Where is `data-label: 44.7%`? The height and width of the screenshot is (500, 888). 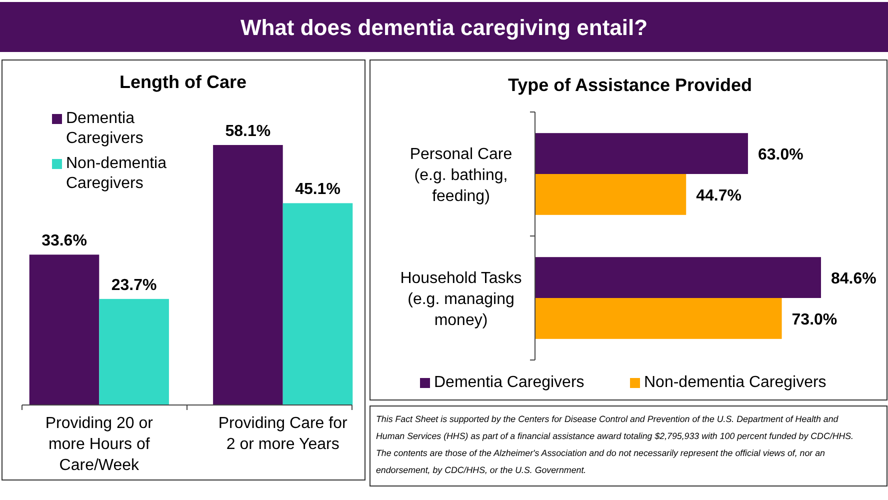 data-label: 44.7% is located at coordinates (719, 195).